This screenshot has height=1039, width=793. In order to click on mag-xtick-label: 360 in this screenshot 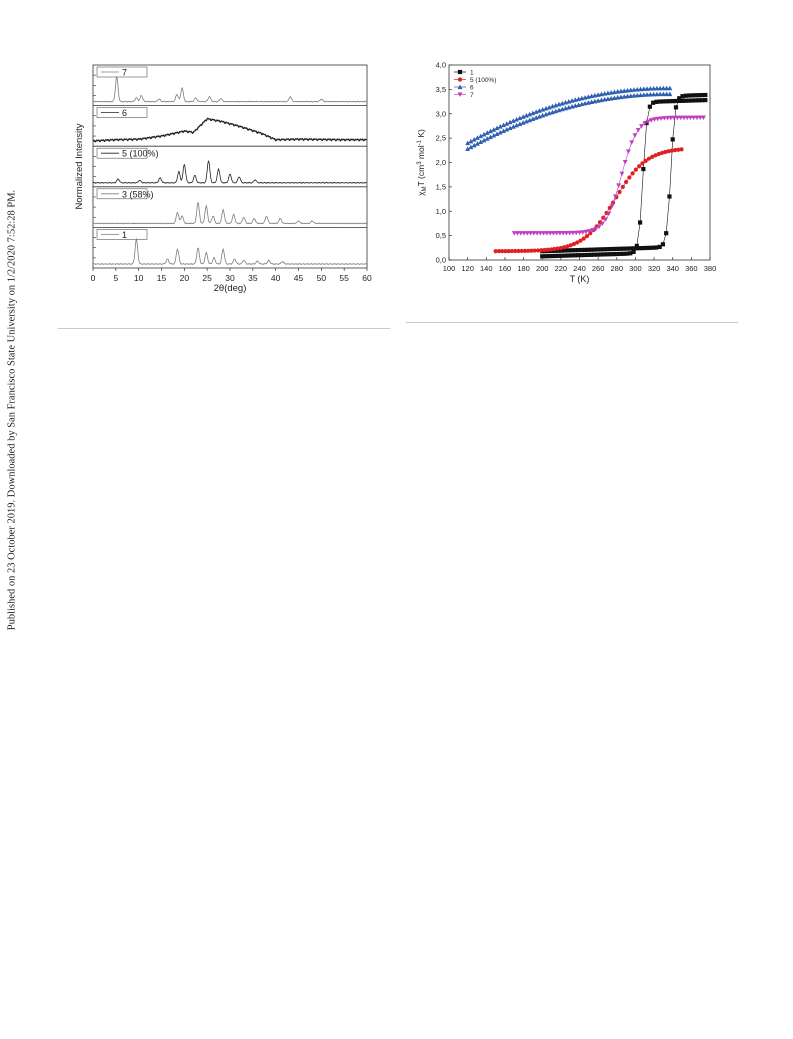, I will do `click(691, 268)`.